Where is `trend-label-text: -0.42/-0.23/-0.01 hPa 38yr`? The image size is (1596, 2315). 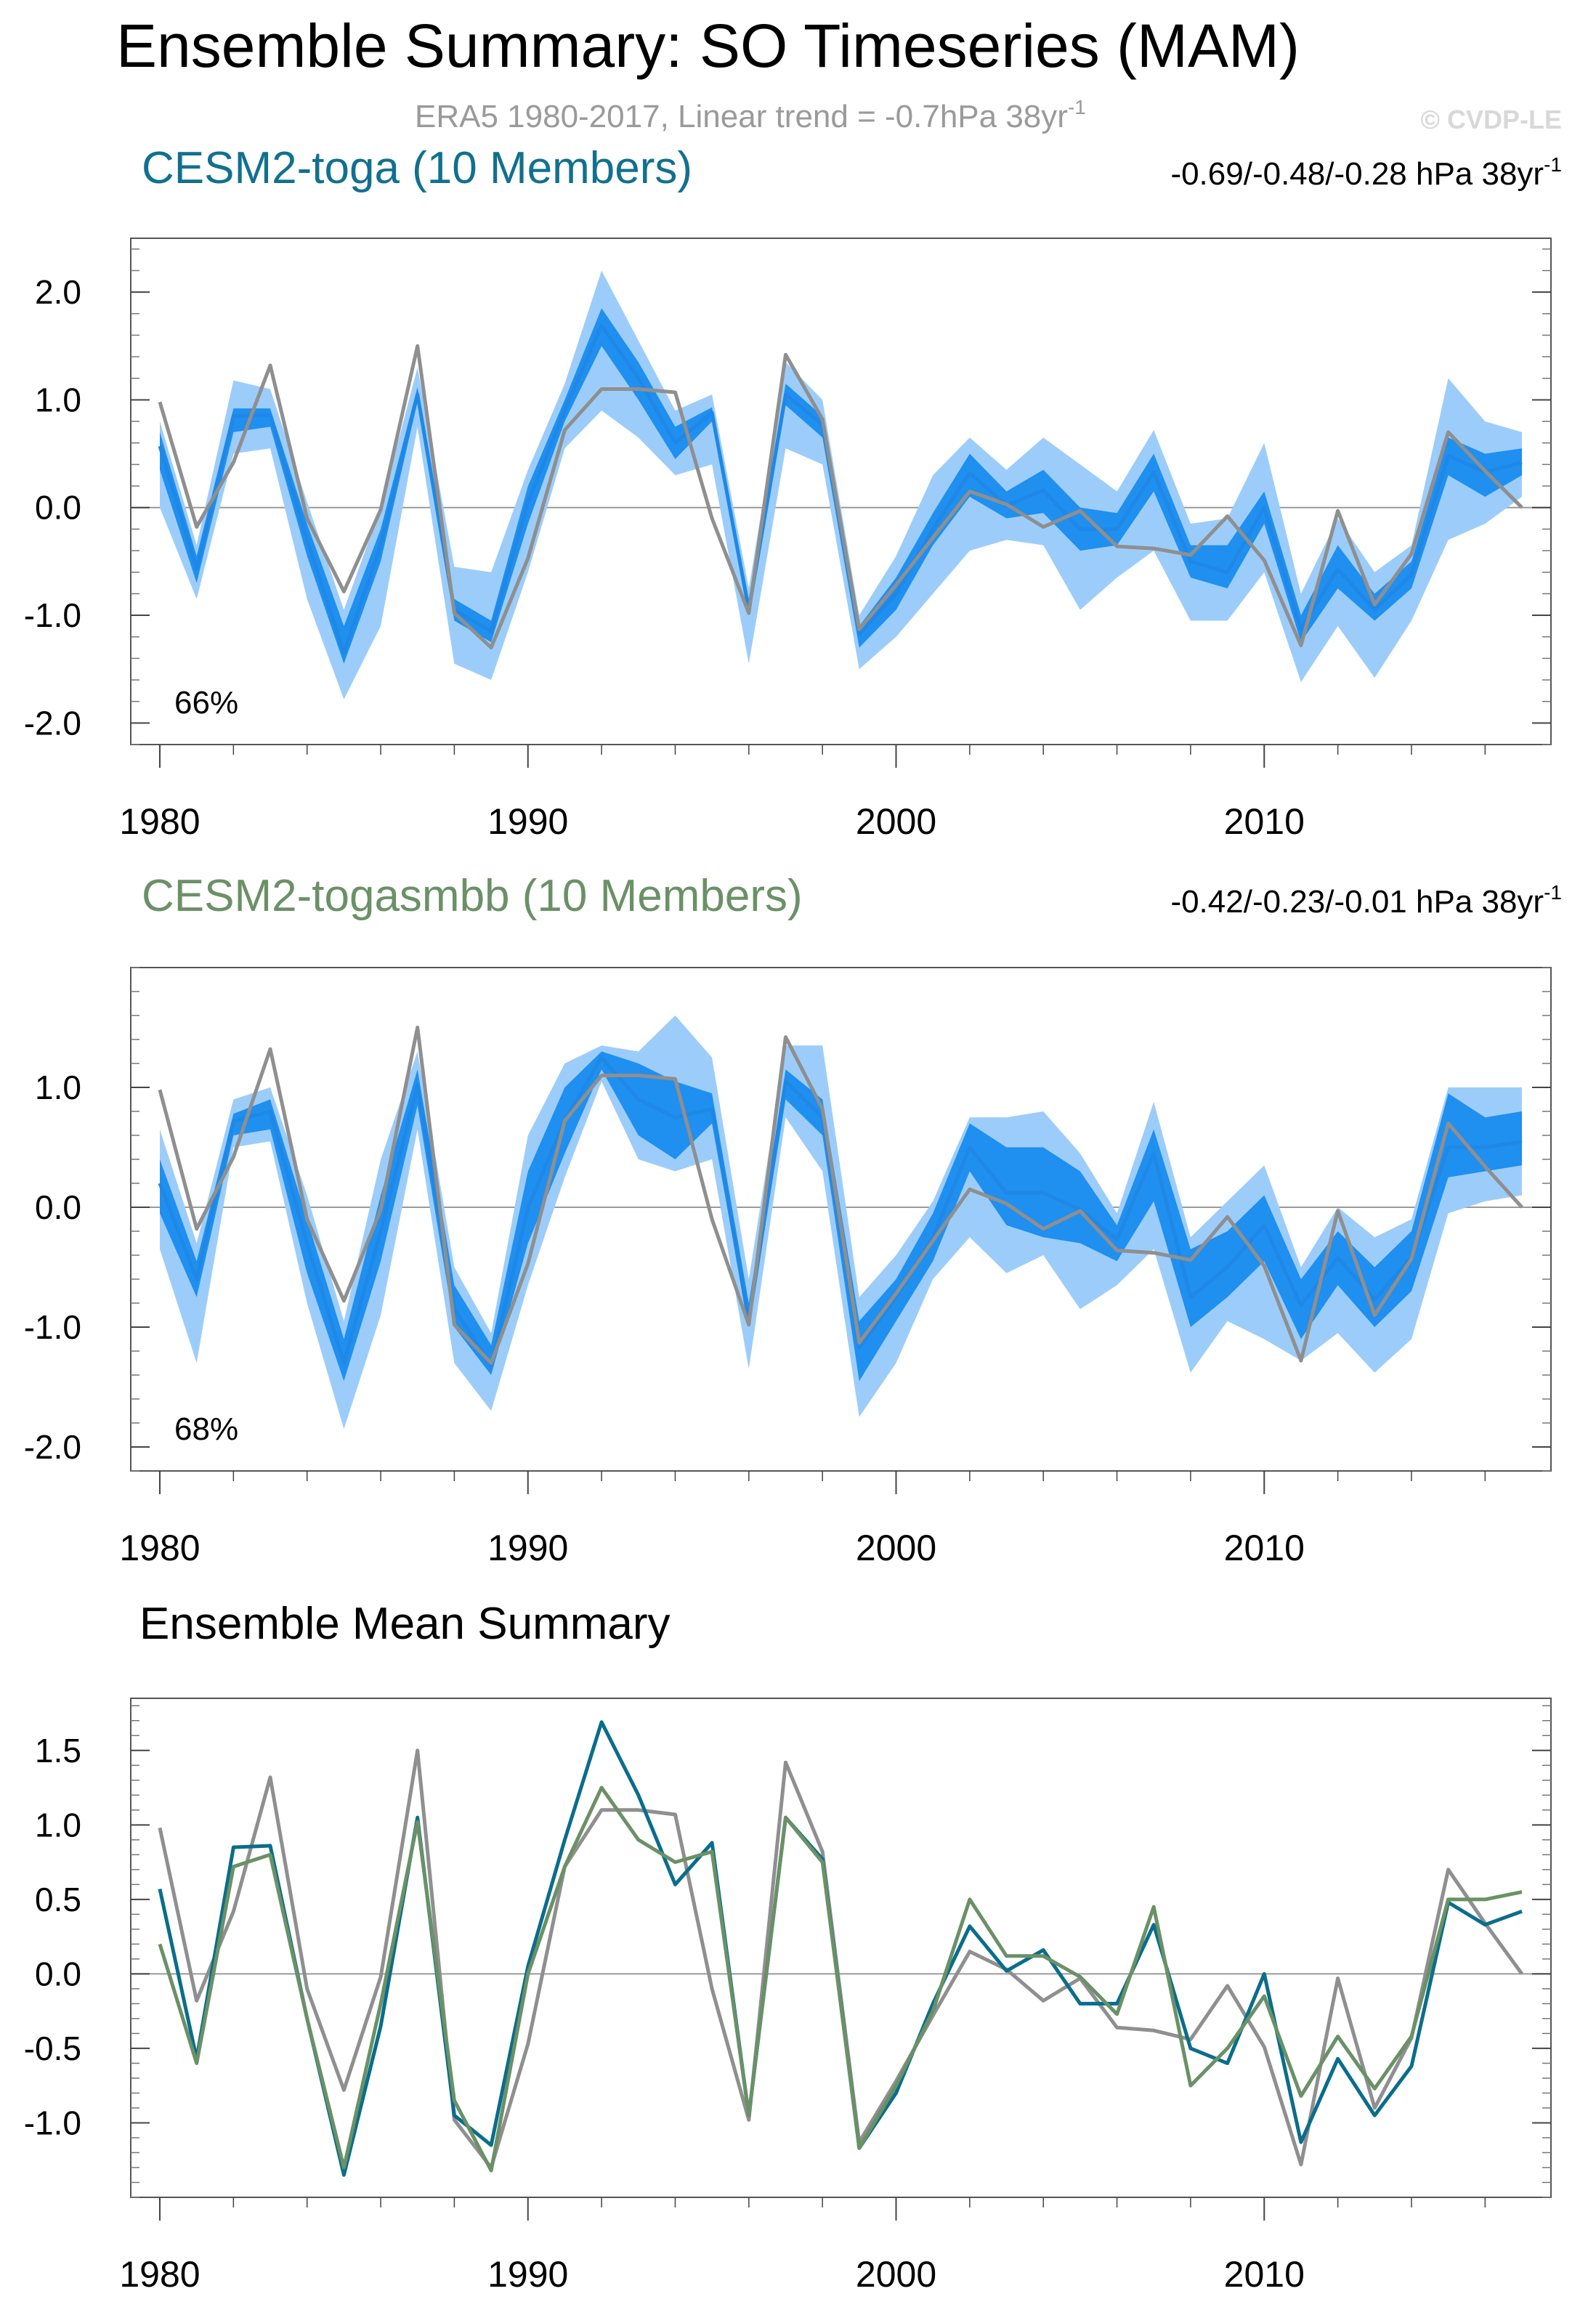
trend-label-text: -0.42/-0.23/-0.01 hPa 38yr is located at coordinates (1357, 902).